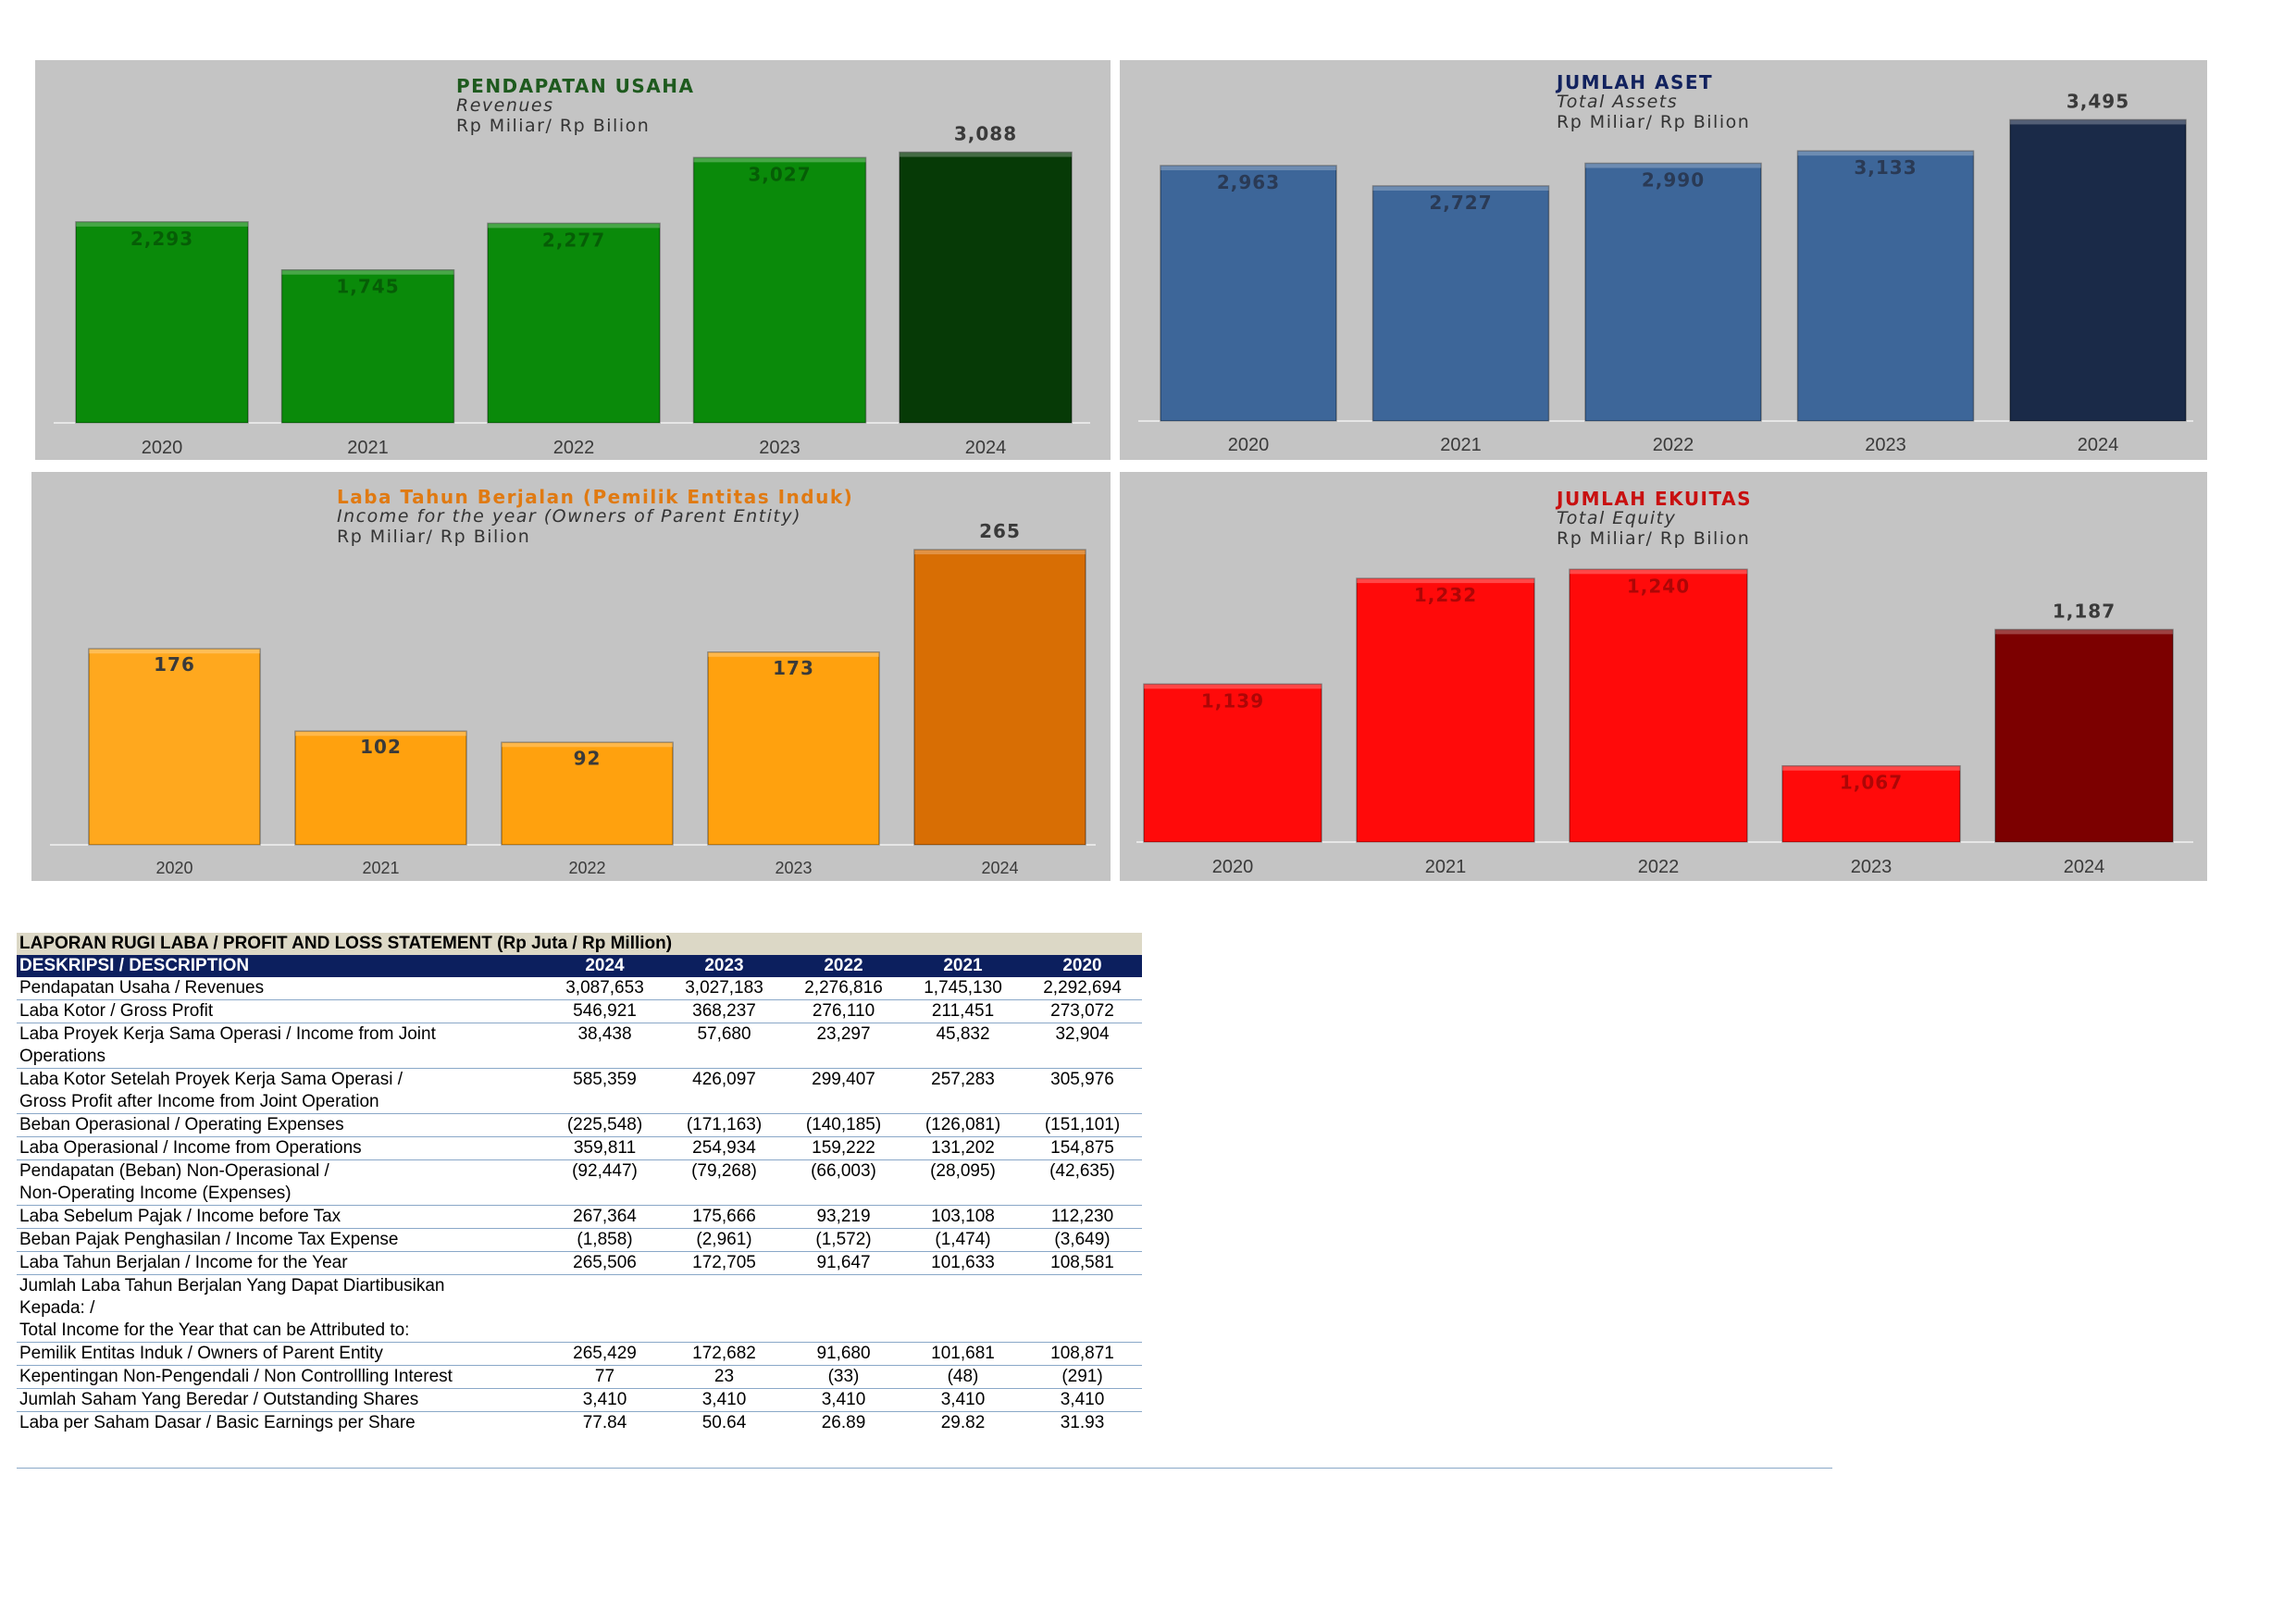 The width and height of the screenshot is (2296, 1624). What do you see at coordinates (1083, 1046) in the screenshot?
I see `row-value: 32,904` at bounding box center [1083, 1046].